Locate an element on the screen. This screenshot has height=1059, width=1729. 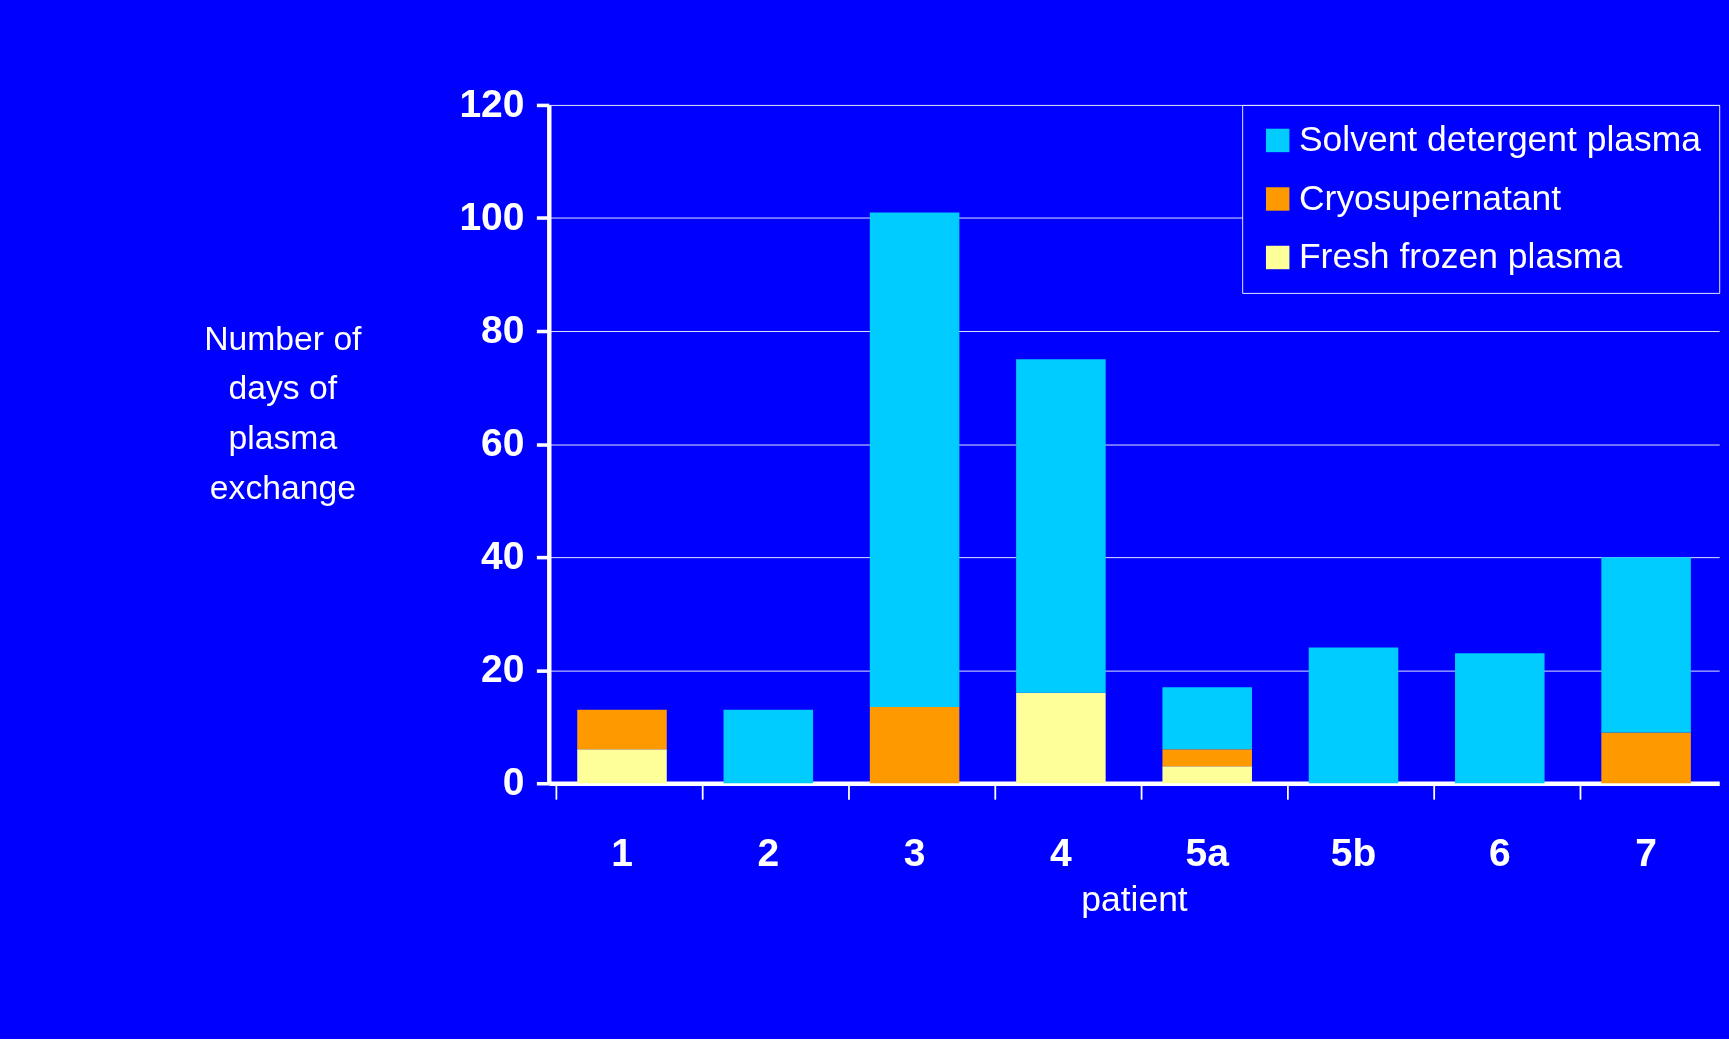
x-tick-label: 3 is located at coordinates (914, 853).